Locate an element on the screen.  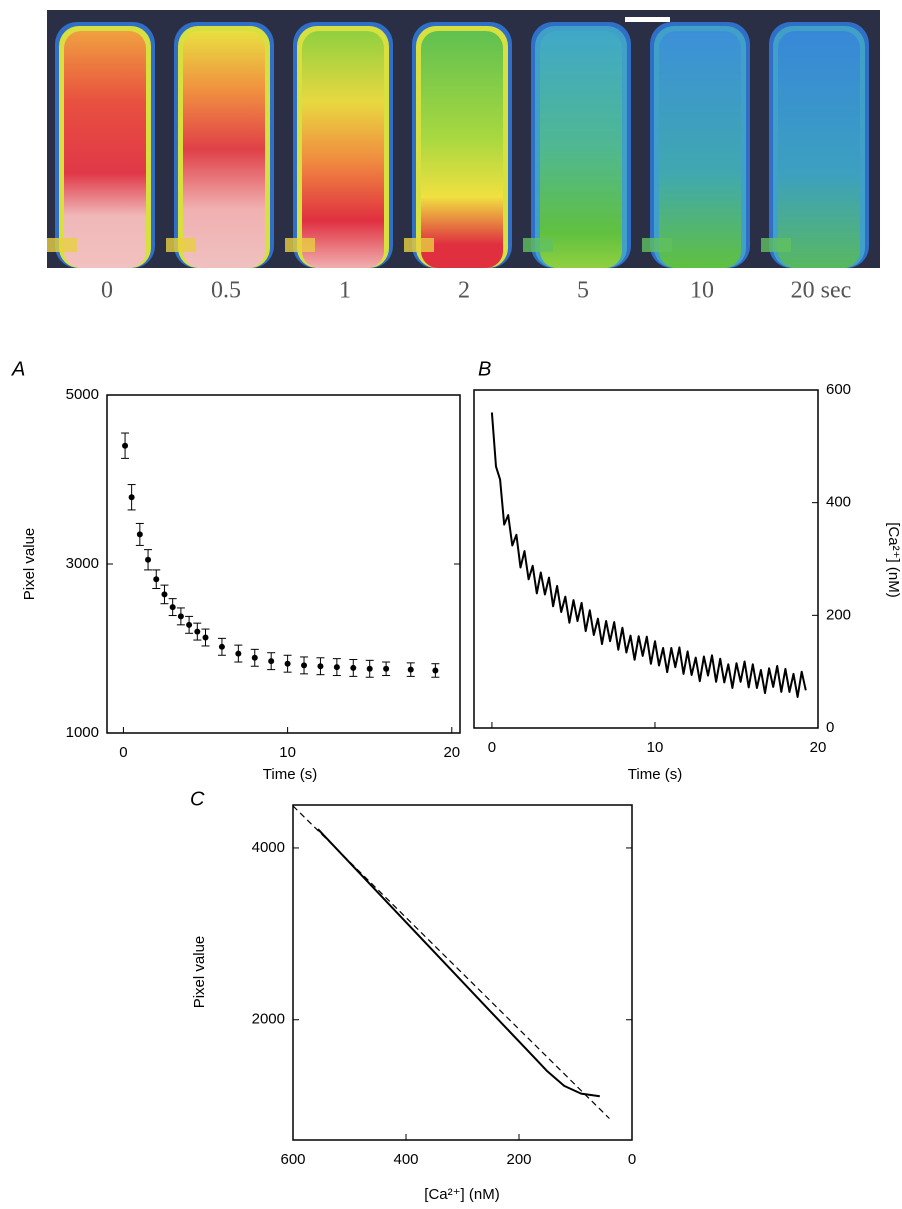
x-tick-label: 400 is located at coordinates (405, 1159).